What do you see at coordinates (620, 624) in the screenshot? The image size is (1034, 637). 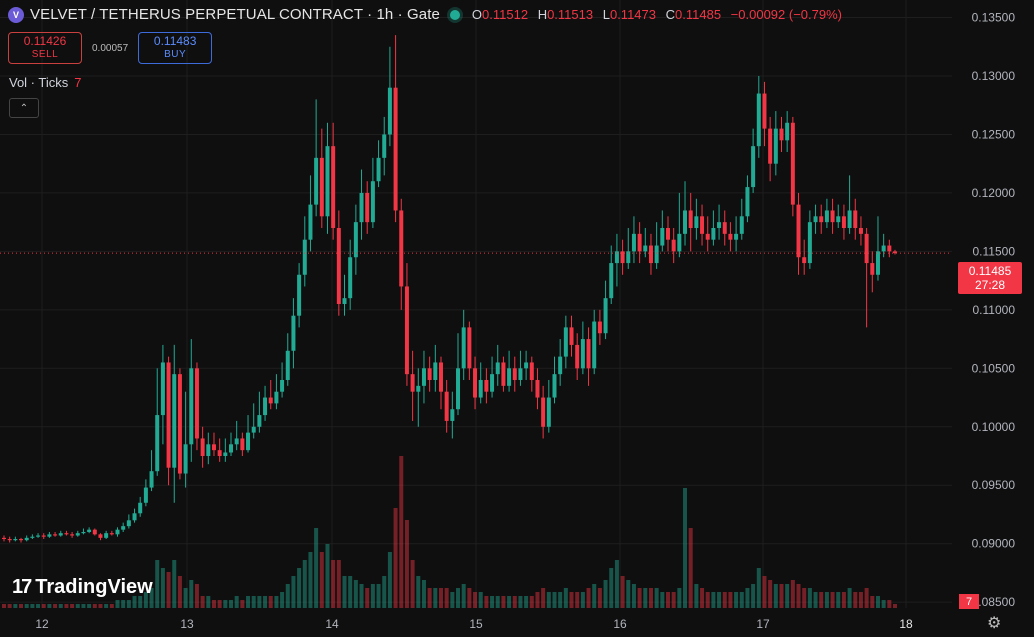 I see `time-tick-label: 16` at bounding box center [620, 624].